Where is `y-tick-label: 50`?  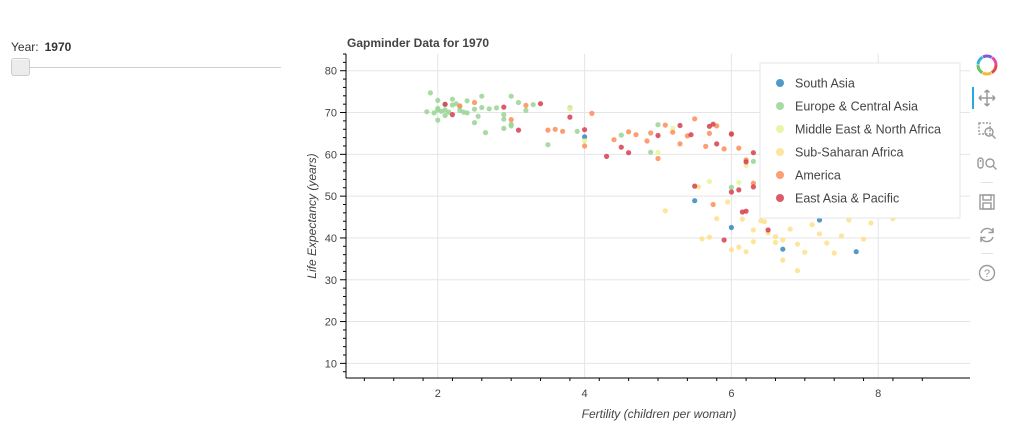 y-tick-label: 50 is located at coordinates (331, 197).